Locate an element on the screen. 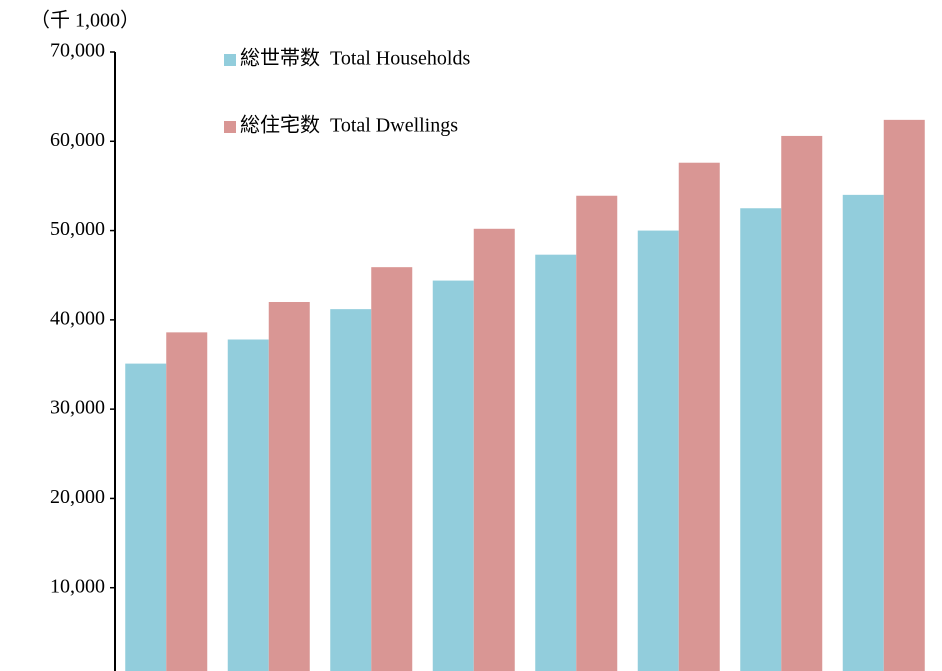 The width and height of the screenshot is (942, 671). legend-label: 総世帯数 Total Households is located at coordinates (355, 58).